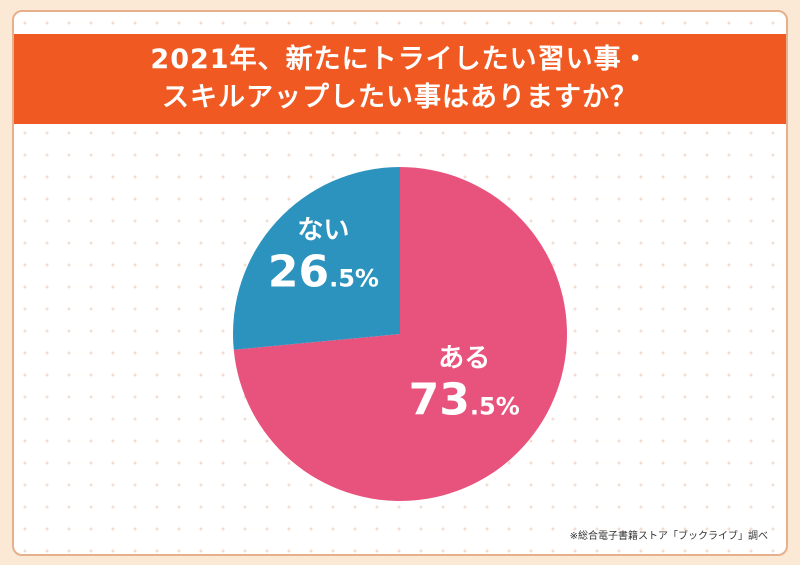 This screenshot has height=565, width=800. What do you see at coordinates (400, 59) in the screenshot?
I see `chart-title-line-1: 2021年、新たにトライしたい習い事・` at bounding box center [400, 59].